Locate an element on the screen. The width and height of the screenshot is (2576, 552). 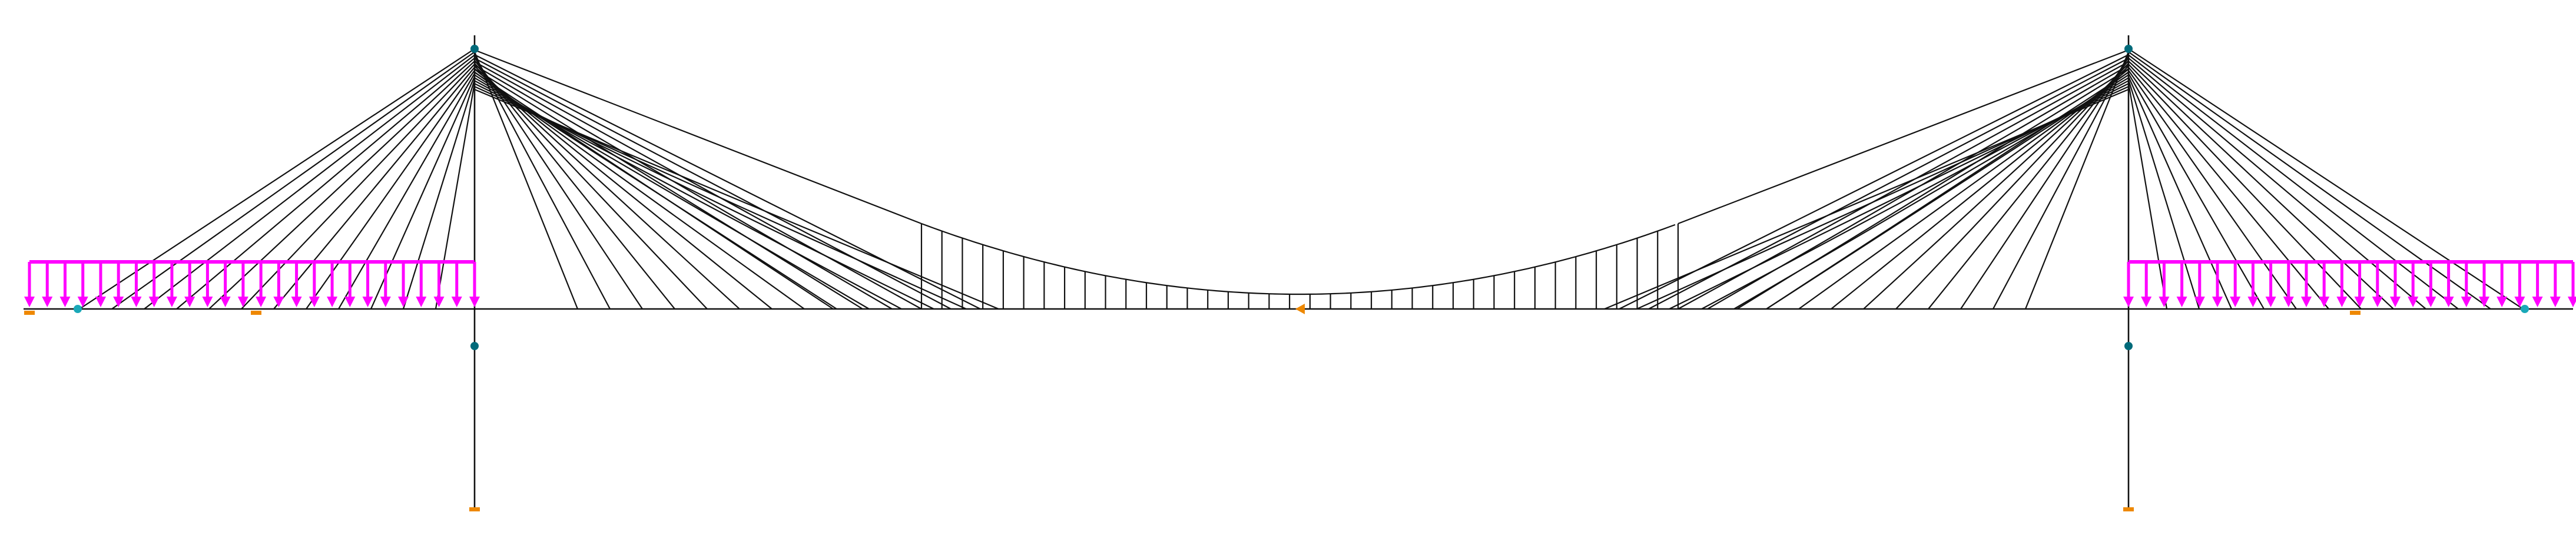
hangers is located at coordinates (1299, 266).